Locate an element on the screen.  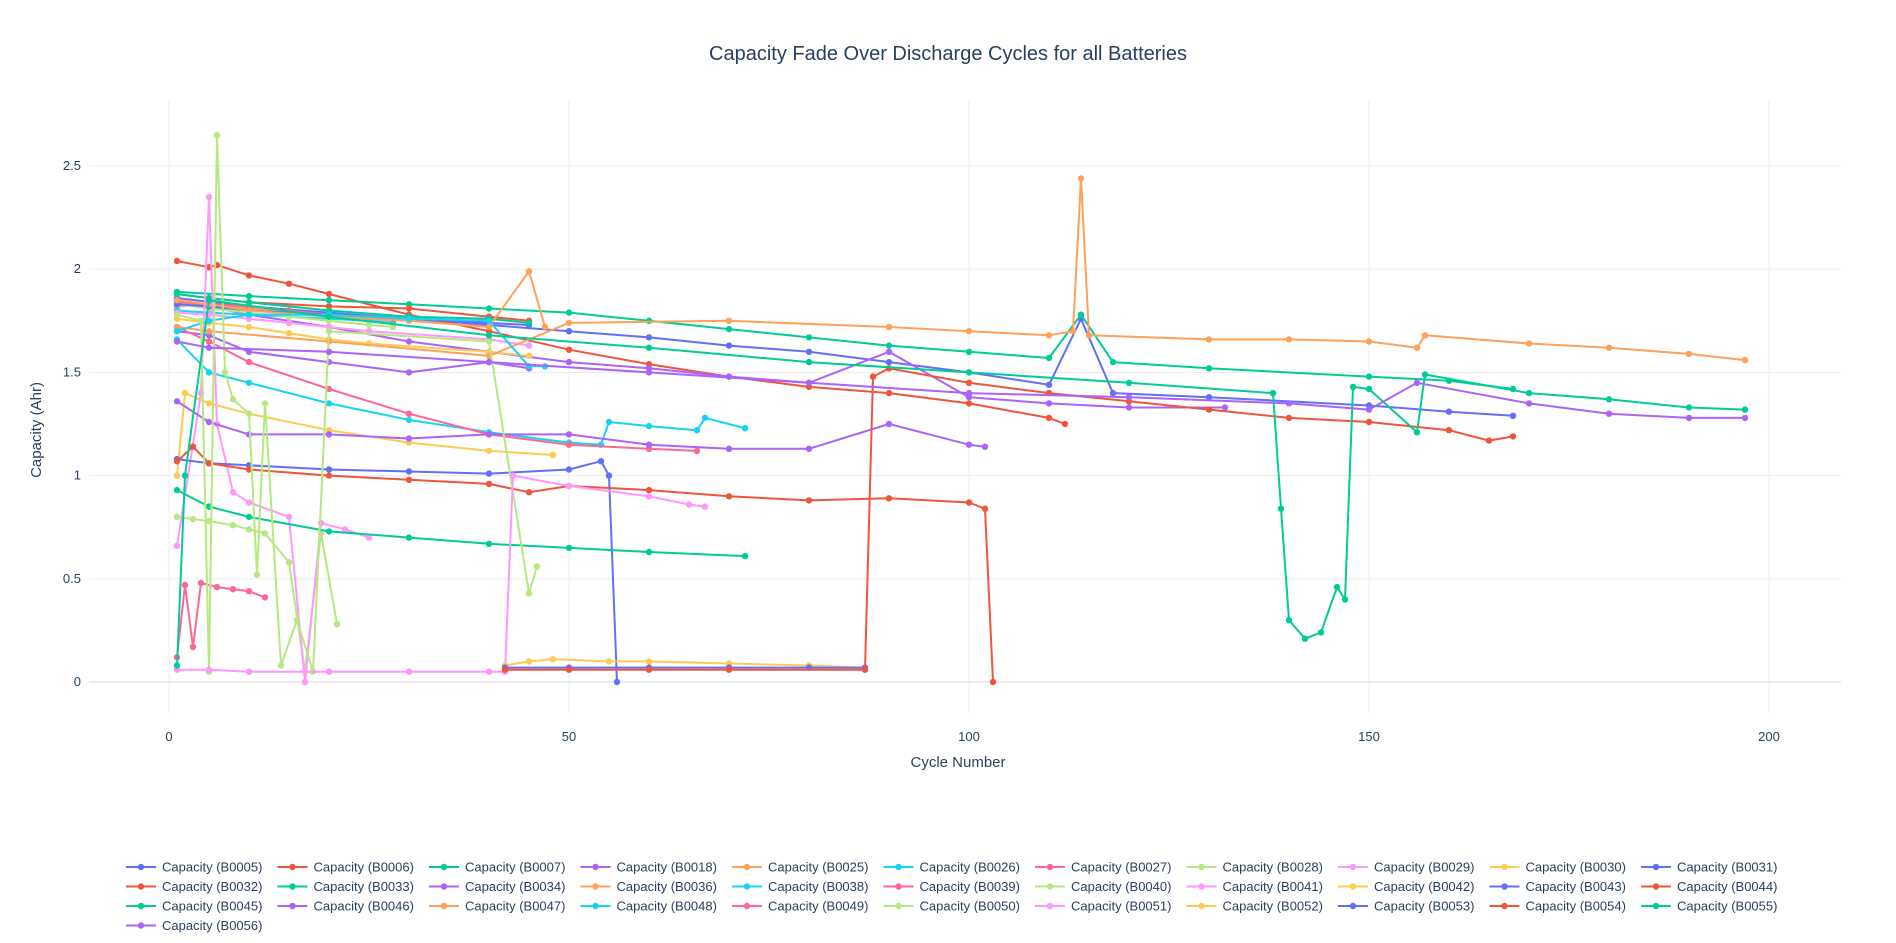
legend-item: Capacity (B0039) is located at coordinates (951, 886).